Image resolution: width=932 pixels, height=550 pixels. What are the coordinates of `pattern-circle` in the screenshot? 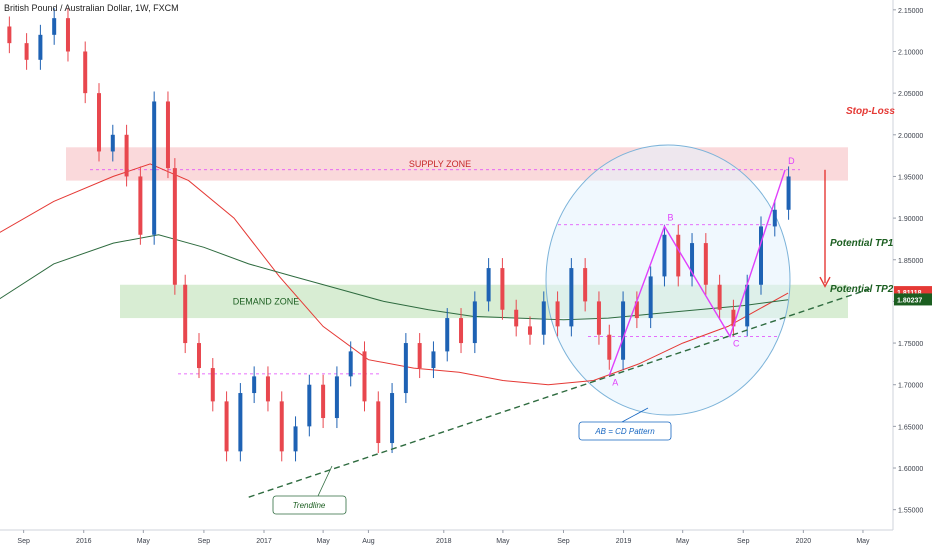 It's located at (668, 280).